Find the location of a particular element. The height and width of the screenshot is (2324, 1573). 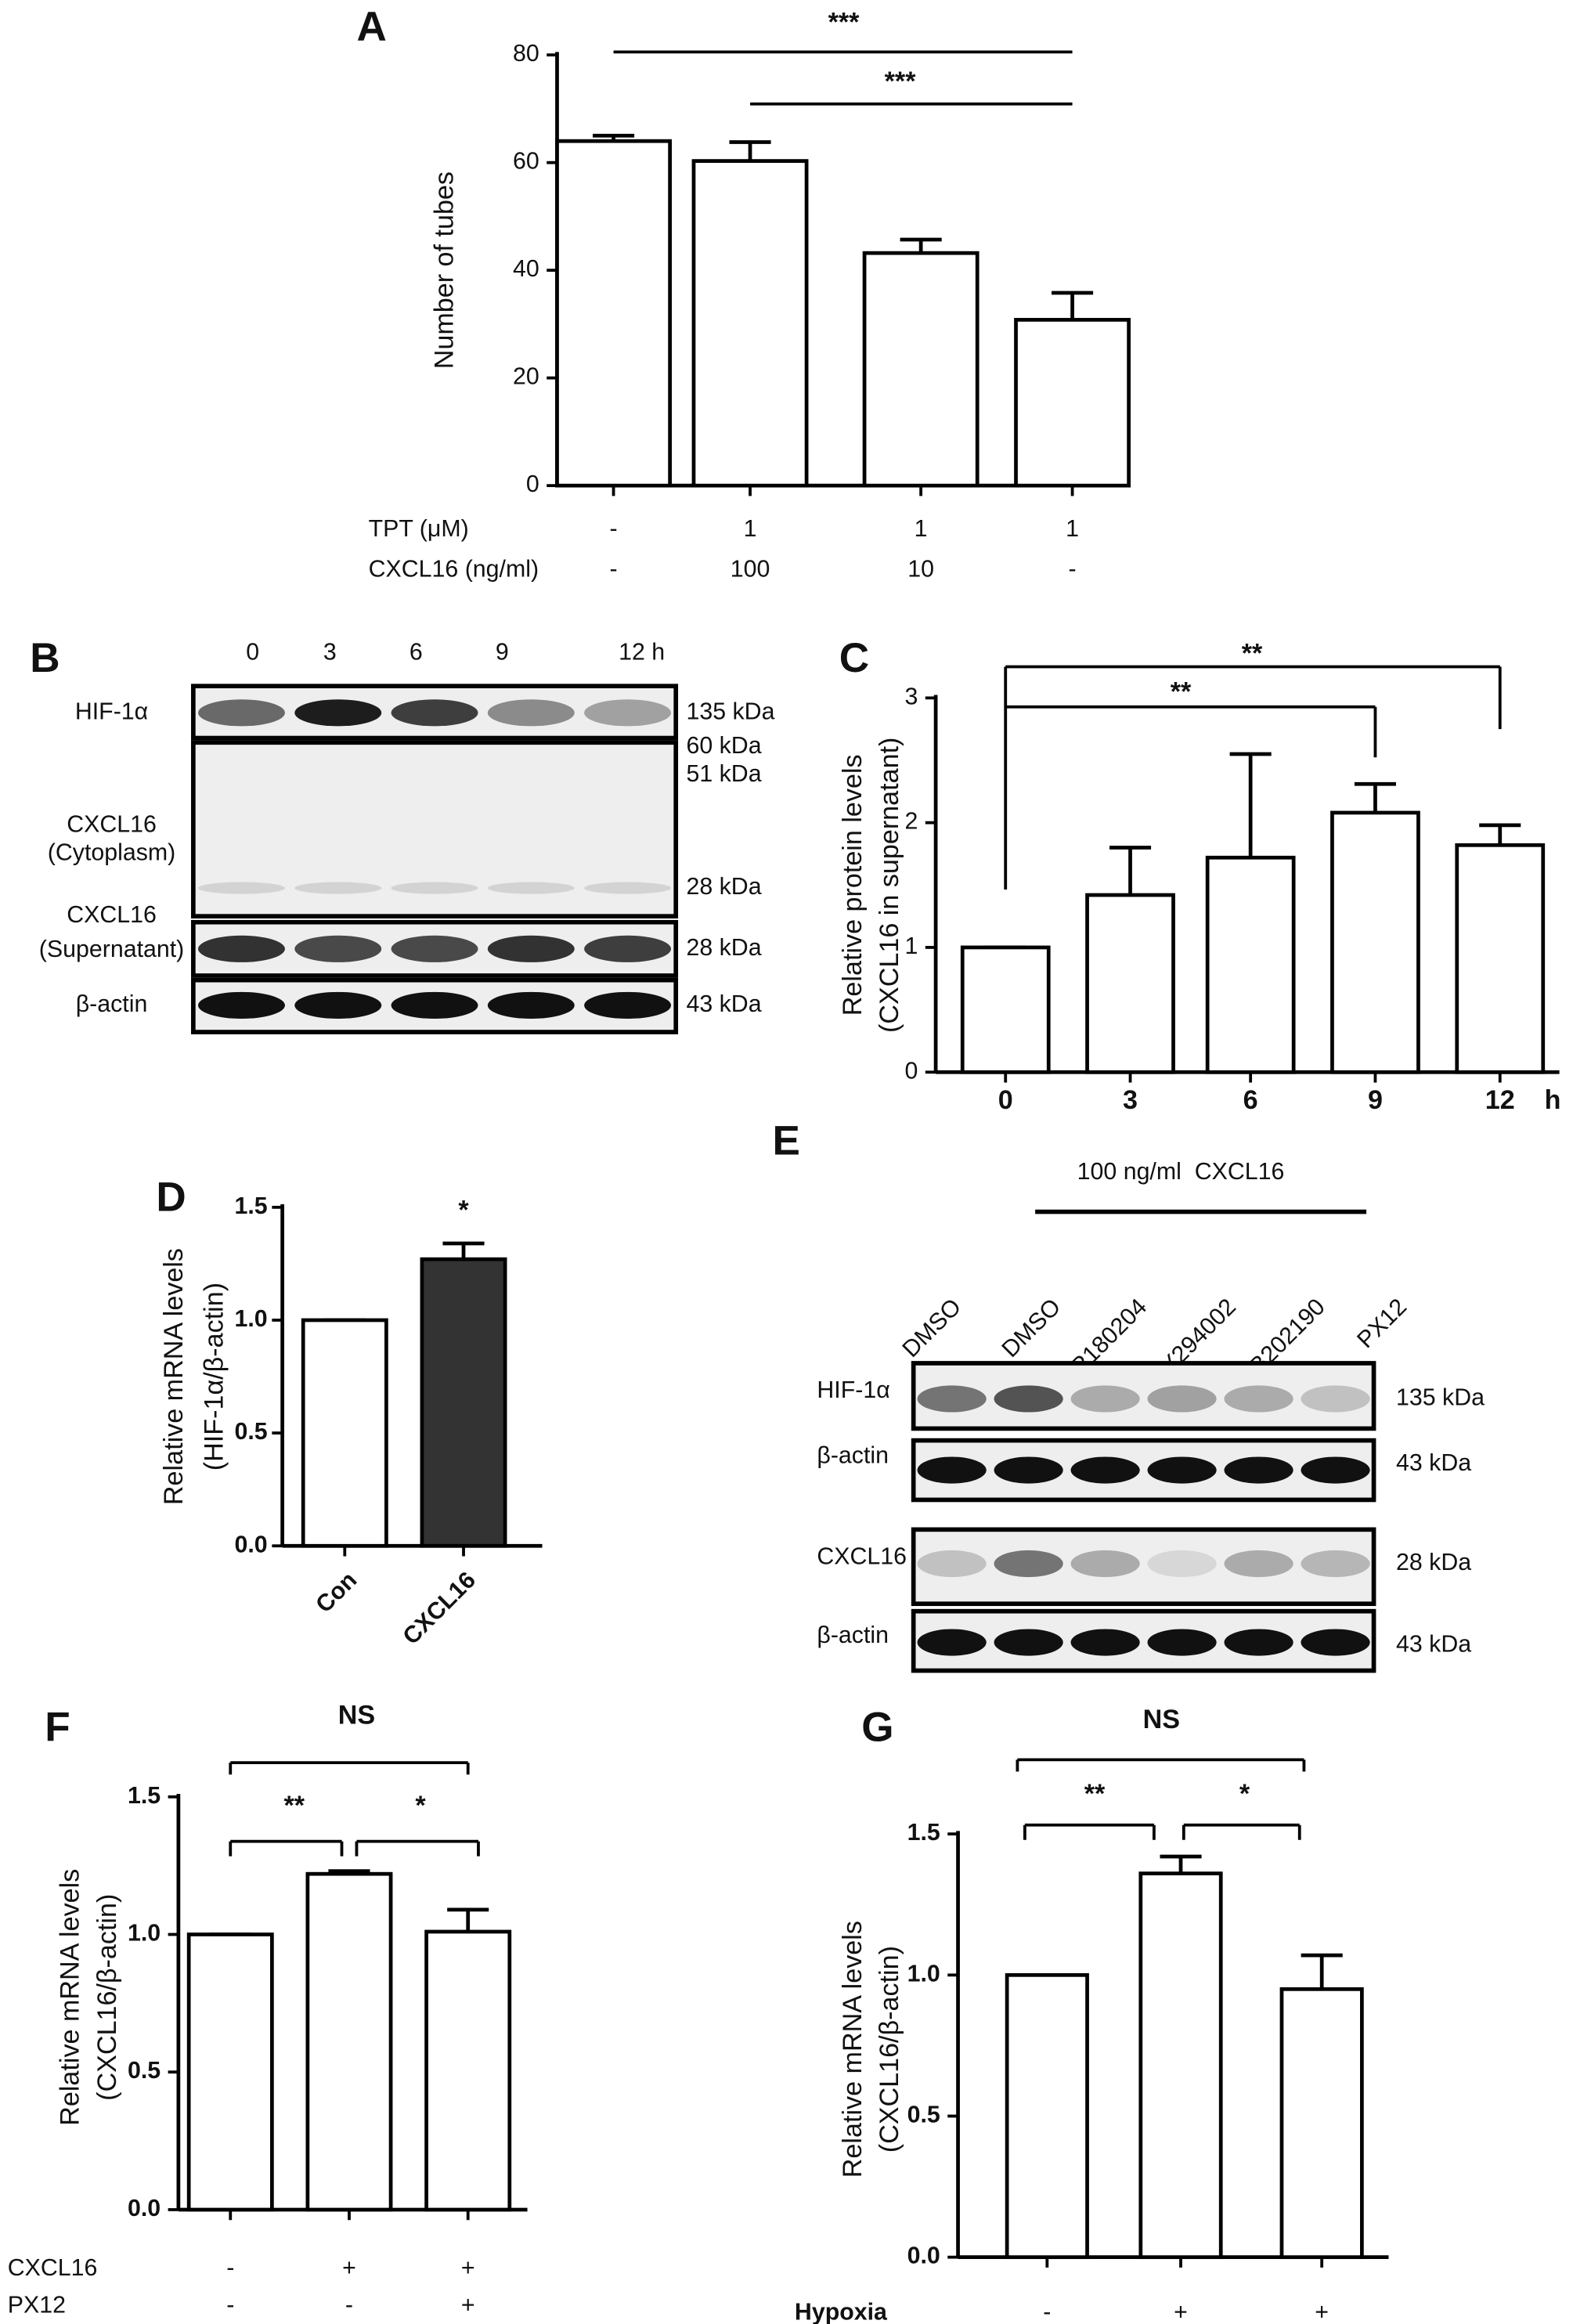

lane-label: 3 is located at coordinates (330, 652).